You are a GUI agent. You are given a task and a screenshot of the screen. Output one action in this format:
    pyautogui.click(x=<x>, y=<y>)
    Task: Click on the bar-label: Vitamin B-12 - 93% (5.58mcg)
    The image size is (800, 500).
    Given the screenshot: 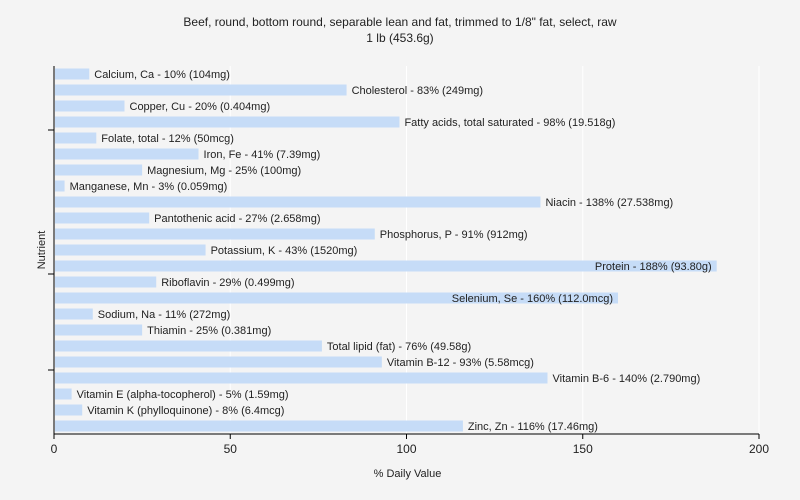 What is the action you would take?
    pyautogui.click(x=460, y=363)
    